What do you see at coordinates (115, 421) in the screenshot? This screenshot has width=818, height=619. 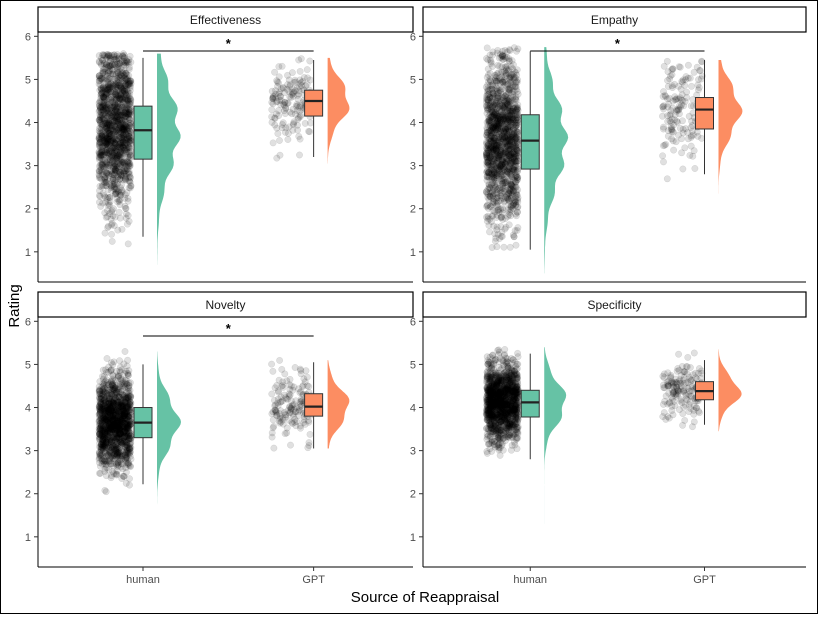 I see `jitter-points` at bounding box center [115, 421].